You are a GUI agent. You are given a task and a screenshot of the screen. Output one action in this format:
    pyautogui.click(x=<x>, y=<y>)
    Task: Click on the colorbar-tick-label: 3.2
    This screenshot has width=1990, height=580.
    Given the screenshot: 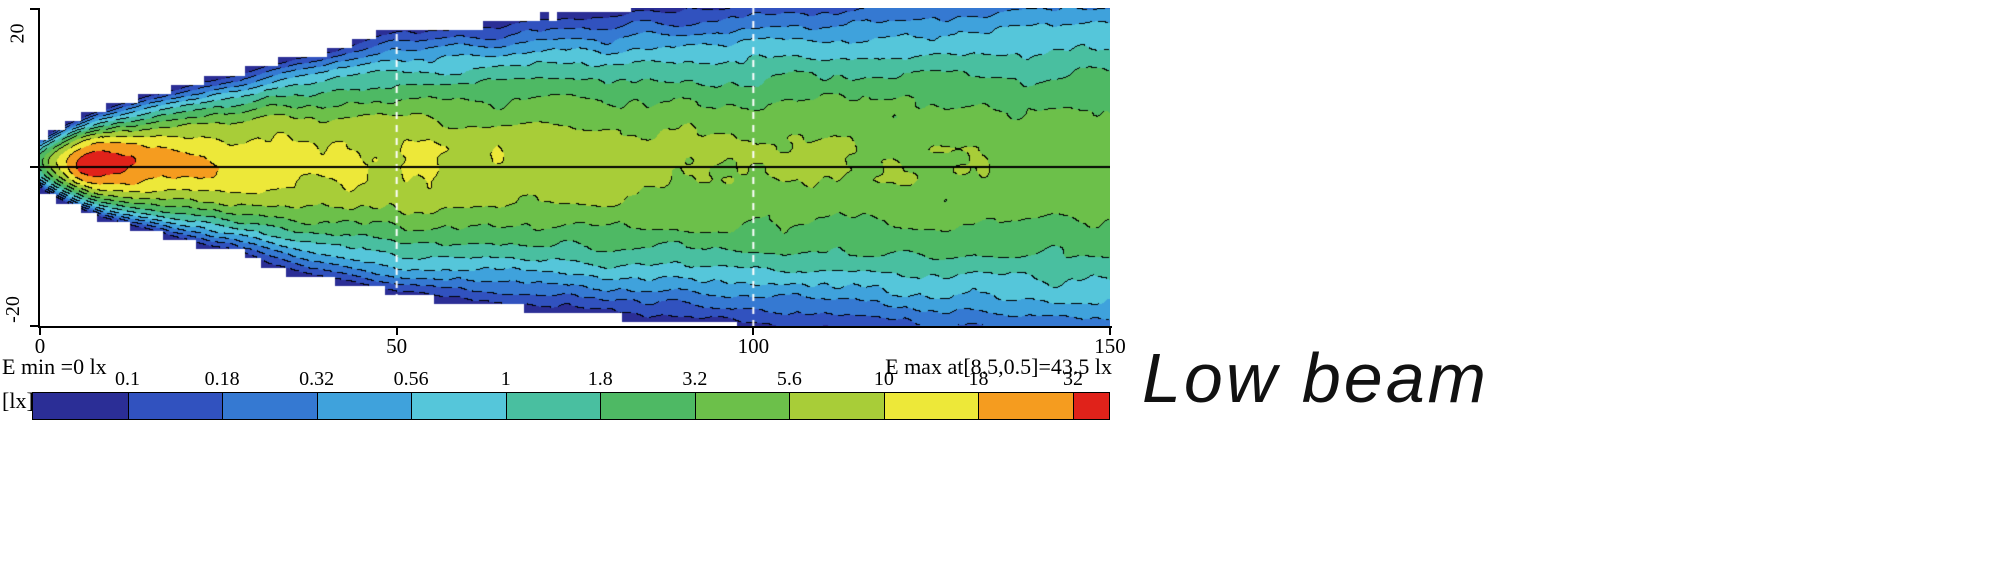 What is the action you would take?
    pyautogui.click(x=695, y=379)
    